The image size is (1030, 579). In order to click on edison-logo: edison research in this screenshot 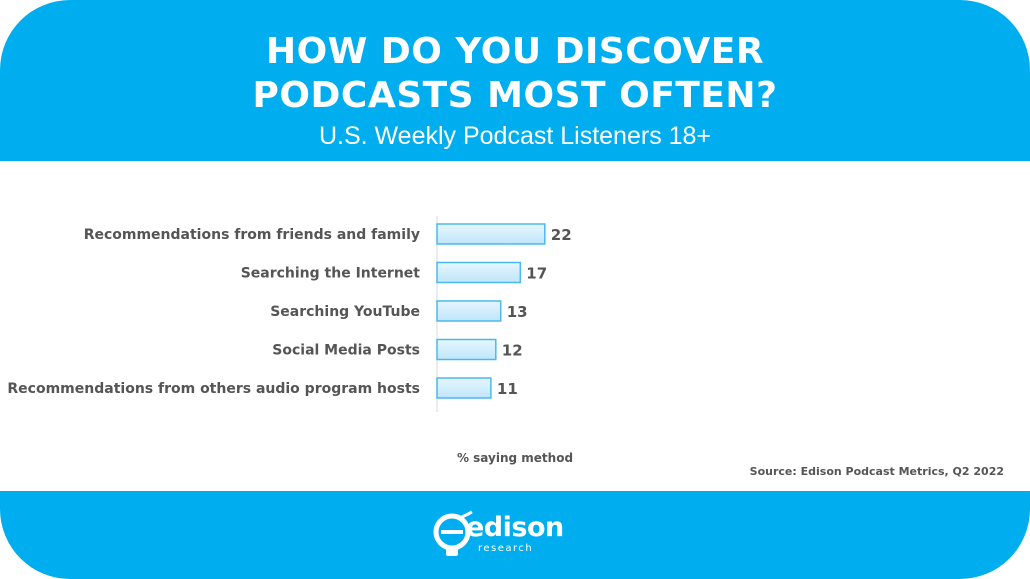, I will do `click(498, 536)`.